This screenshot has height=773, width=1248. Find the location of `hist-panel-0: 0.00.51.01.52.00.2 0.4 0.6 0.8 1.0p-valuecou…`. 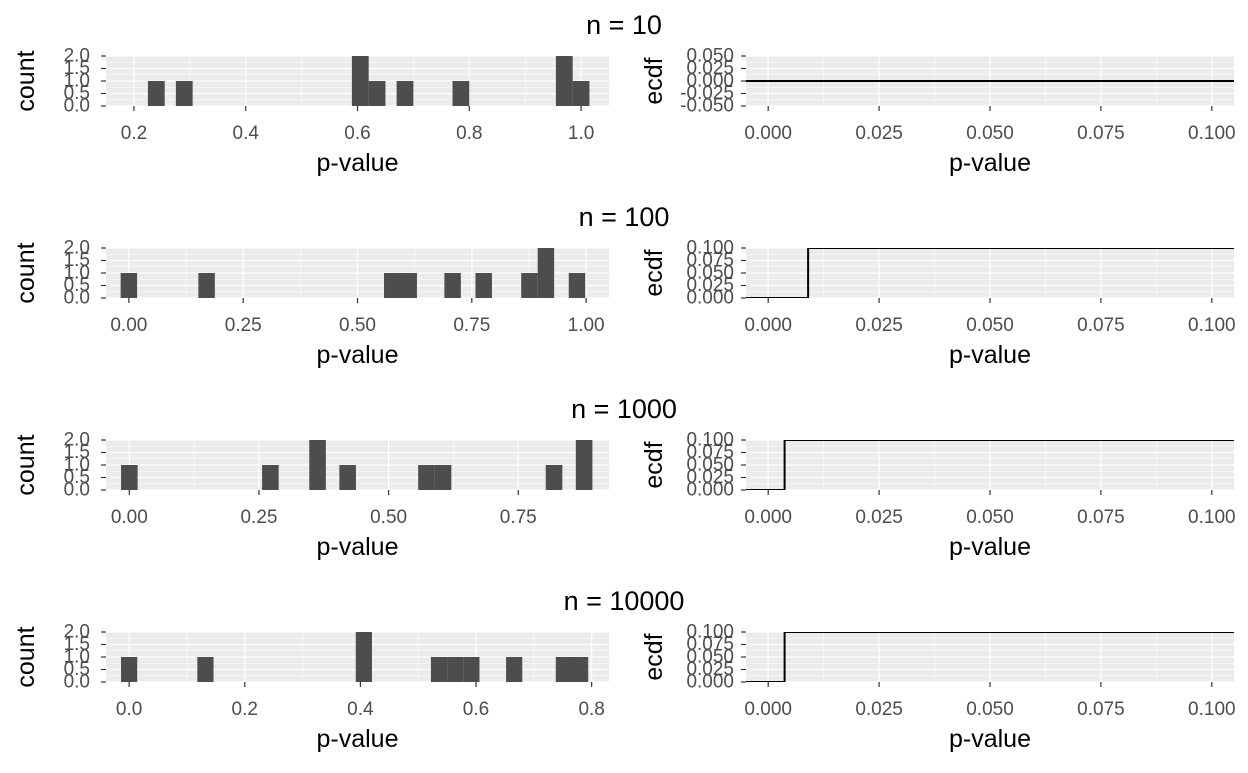

hist-panel-0: 0.00.51.01.52.00.2 0.4 0.6 0.8 1.0p-valuecou… is located at coordinates (310, 111).